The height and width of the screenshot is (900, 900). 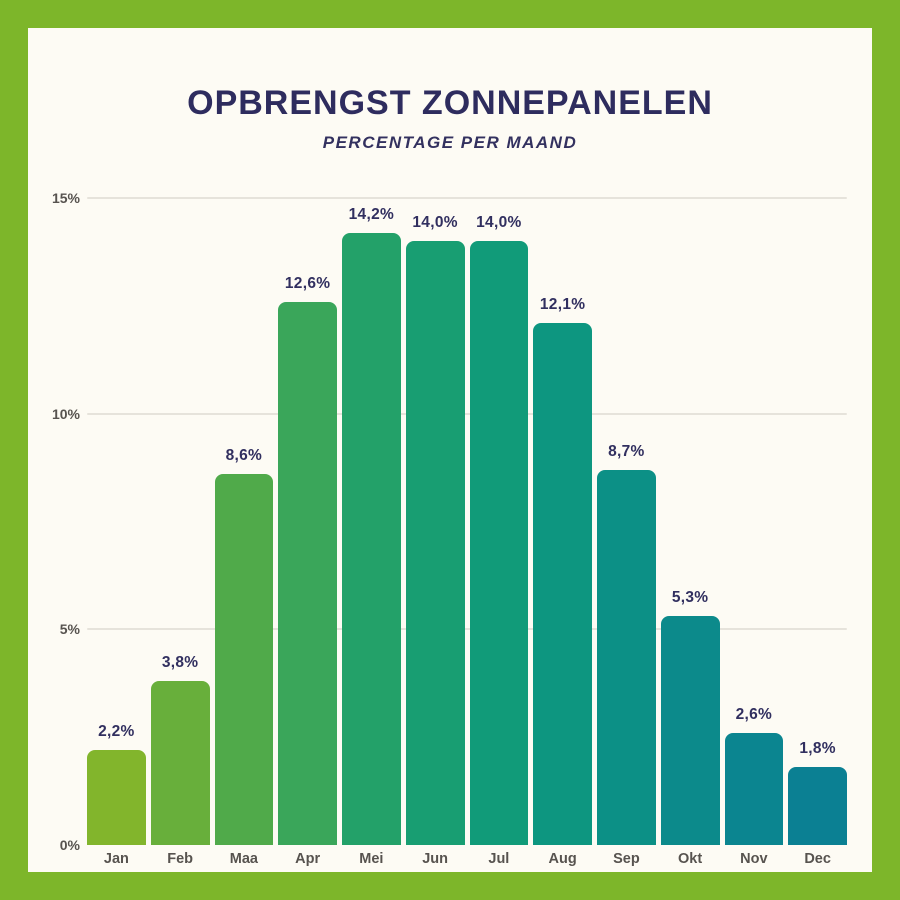 I want to click on y-axis-tick-label: 10%, so click(x=65, y=413).